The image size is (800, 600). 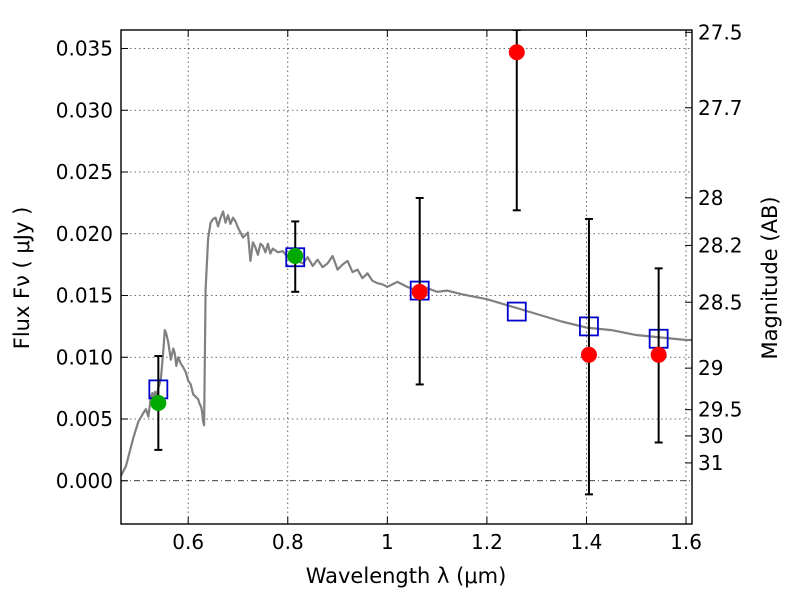 I want to click on x-tick-label: 0.6, so click(x=188, y=542).